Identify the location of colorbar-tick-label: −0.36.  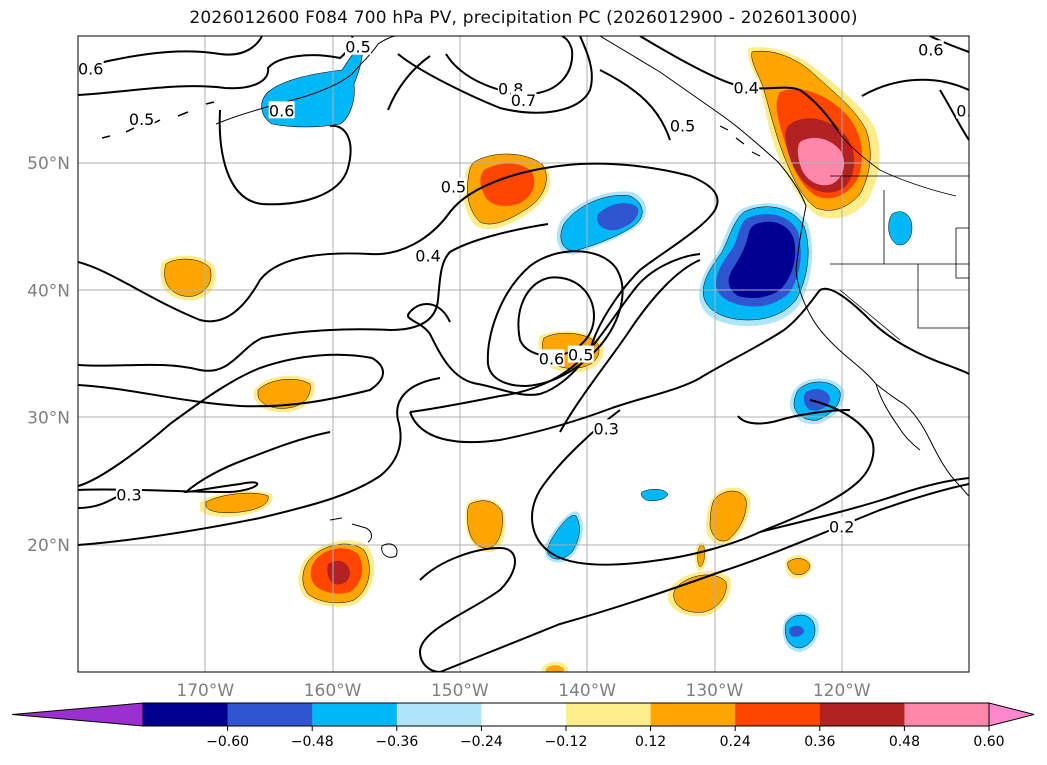
(396, 742).